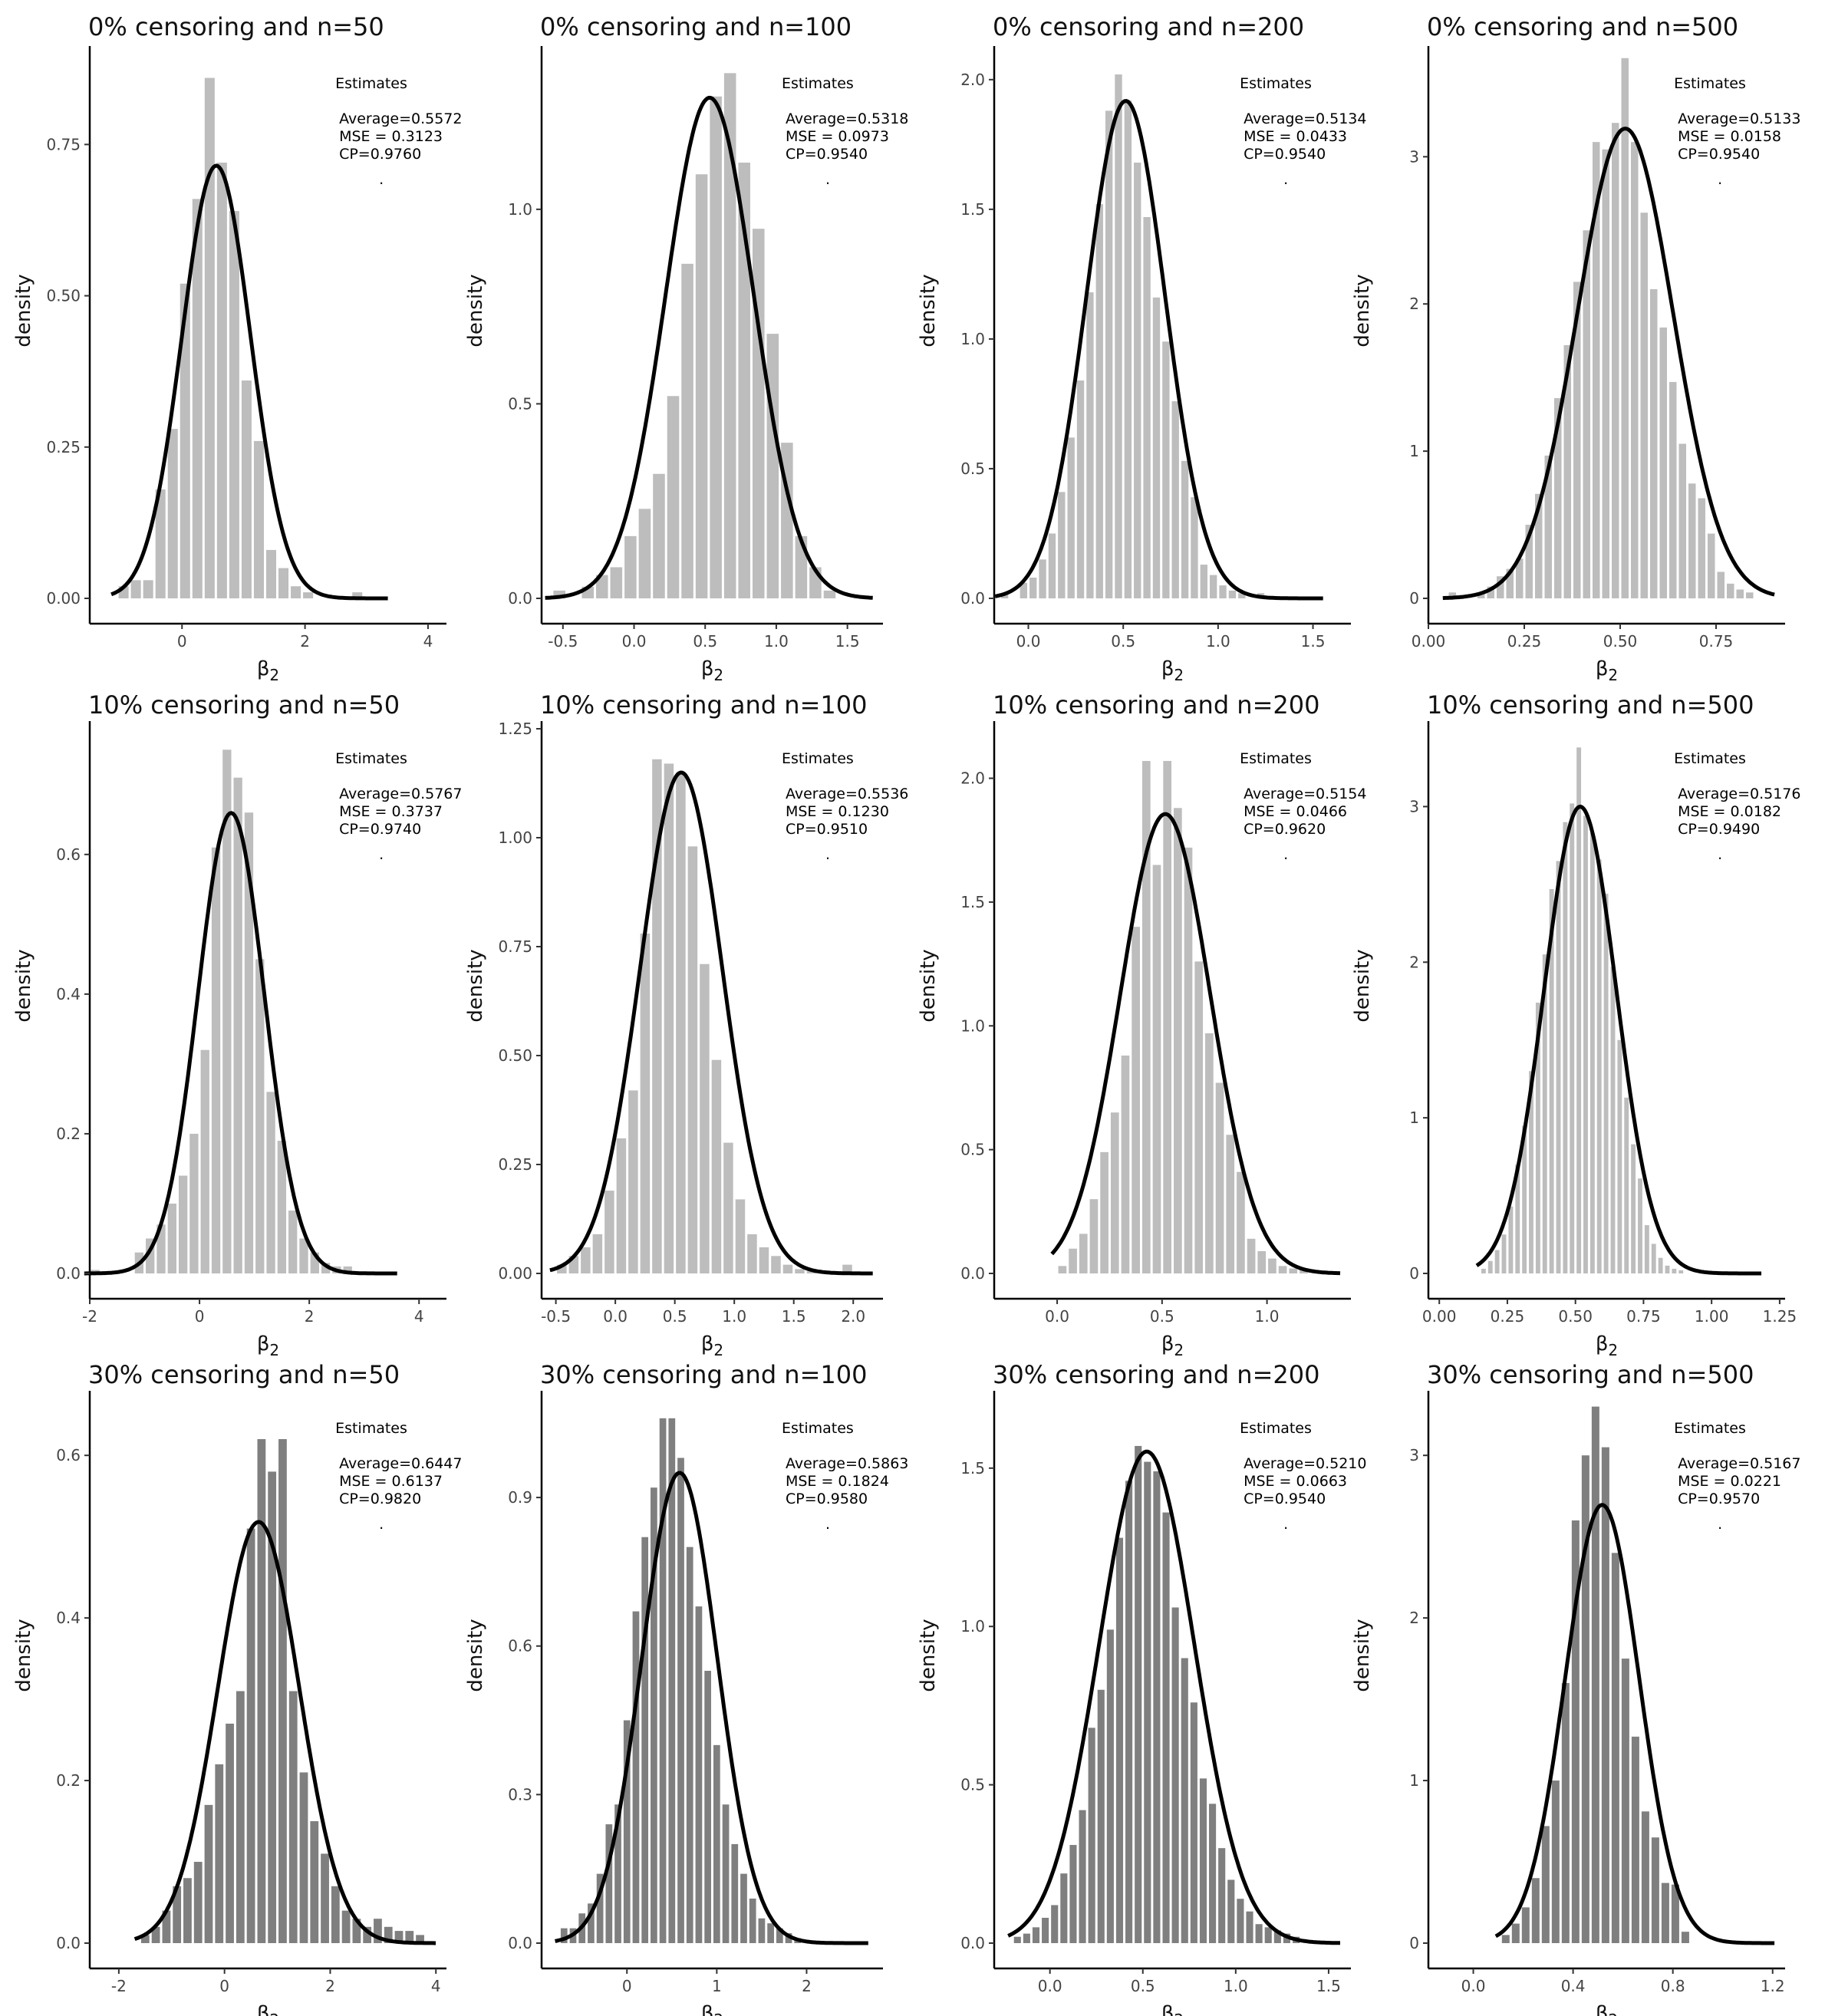  Describe the element at coordinates (1739, 118) in the screenshot. I see `annotation-line: Average=0.5133` at that location.